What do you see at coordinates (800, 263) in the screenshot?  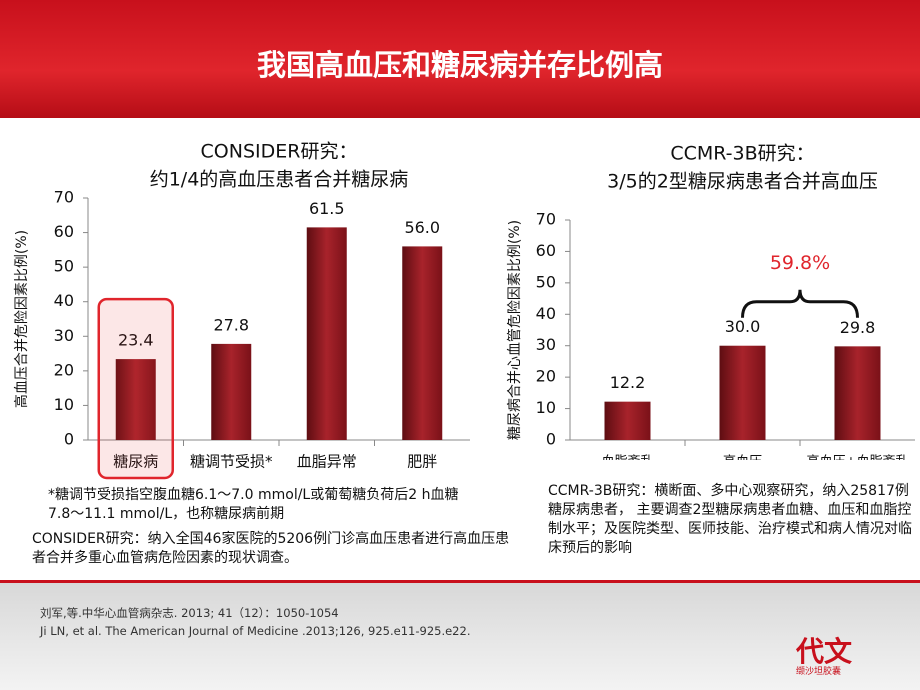 I see `annotation: 59.8%` at bounding box center [800, 263].